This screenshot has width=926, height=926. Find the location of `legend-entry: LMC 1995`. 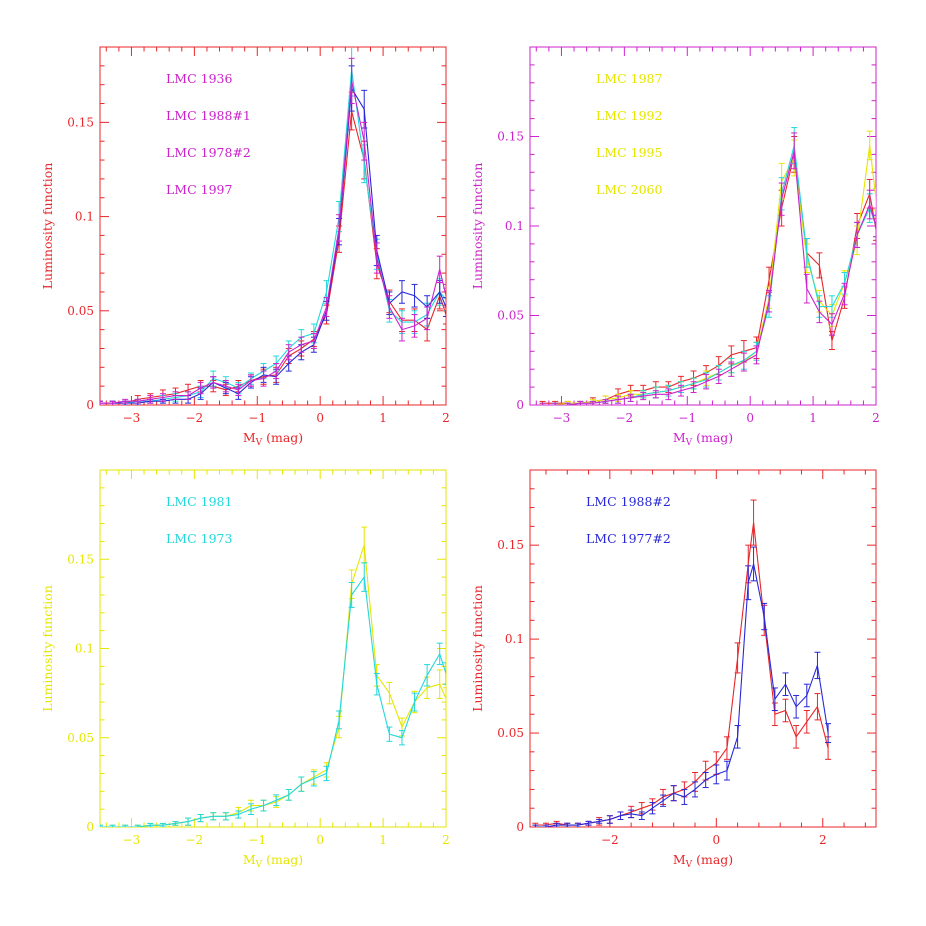

legend-entry: LMC 1995 is located at coordinates (629, 152).